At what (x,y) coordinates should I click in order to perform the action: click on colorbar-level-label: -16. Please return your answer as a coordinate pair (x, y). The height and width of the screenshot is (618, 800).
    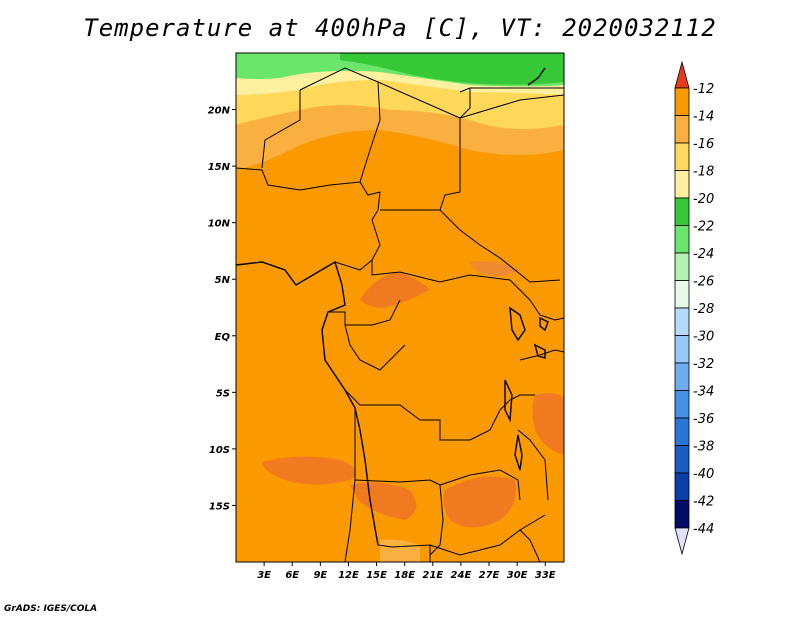
    Looking at the image, I should click on (703, 144).